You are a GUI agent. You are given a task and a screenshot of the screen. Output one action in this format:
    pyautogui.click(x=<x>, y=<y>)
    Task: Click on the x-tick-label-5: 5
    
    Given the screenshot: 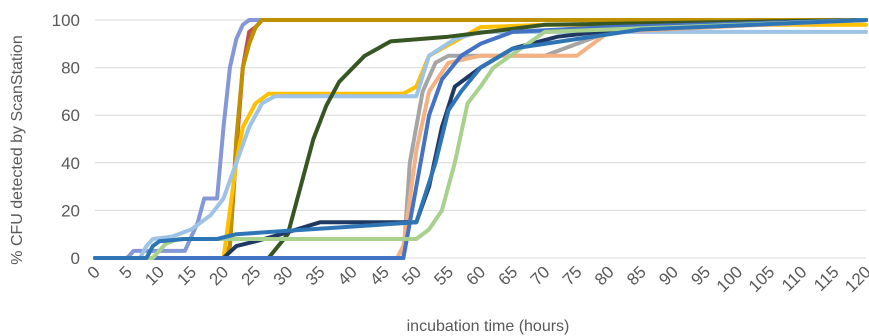 What is the action you would take?
    pyautogui.click(x=126, y=272)
    